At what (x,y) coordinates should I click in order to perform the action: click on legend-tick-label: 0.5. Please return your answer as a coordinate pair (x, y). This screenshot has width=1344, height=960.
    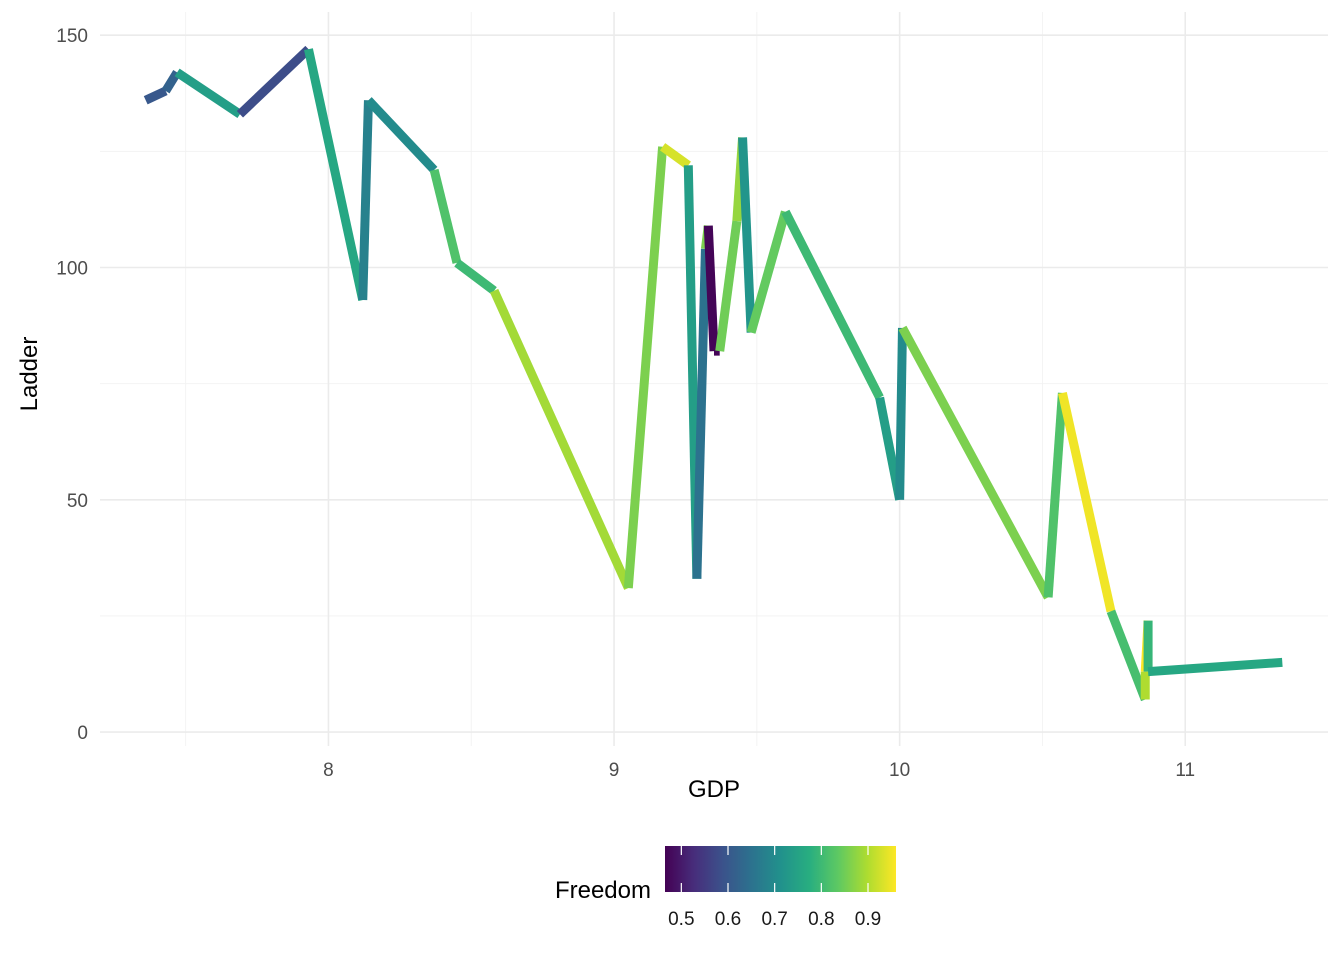
    Looking at the image, I should click on (681, 919).